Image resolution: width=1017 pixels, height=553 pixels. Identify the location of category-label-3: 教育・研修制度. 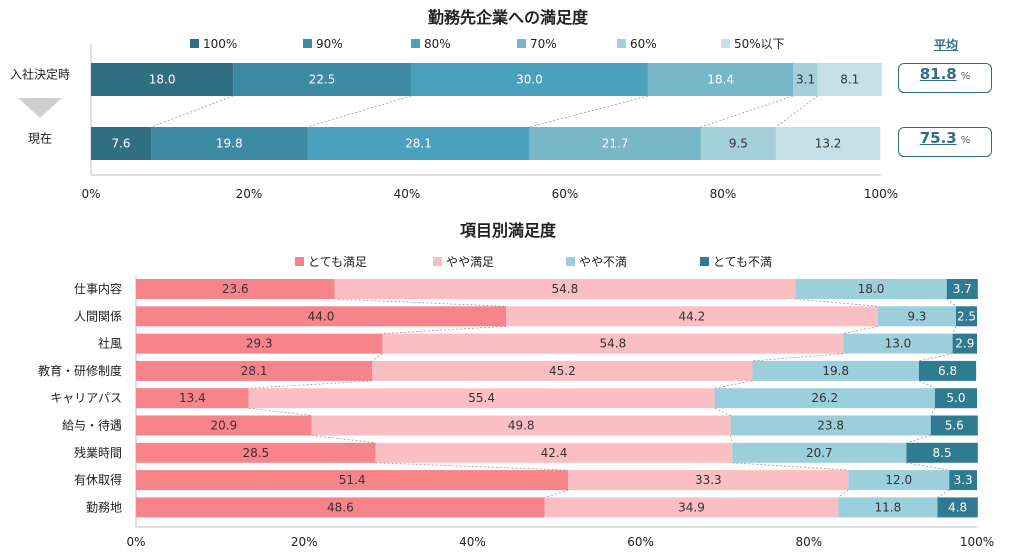
(80, 370).